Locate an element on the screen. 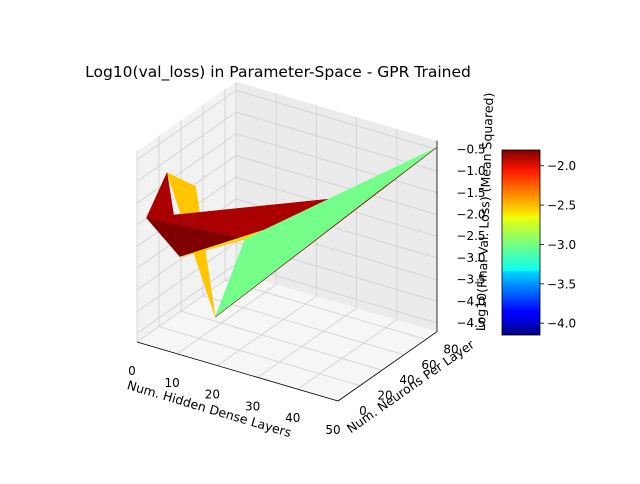 Image resolution: width=640 pixels, height=484 pixels. z-tick-label: −3.0 is located at coordinates (470, 258).